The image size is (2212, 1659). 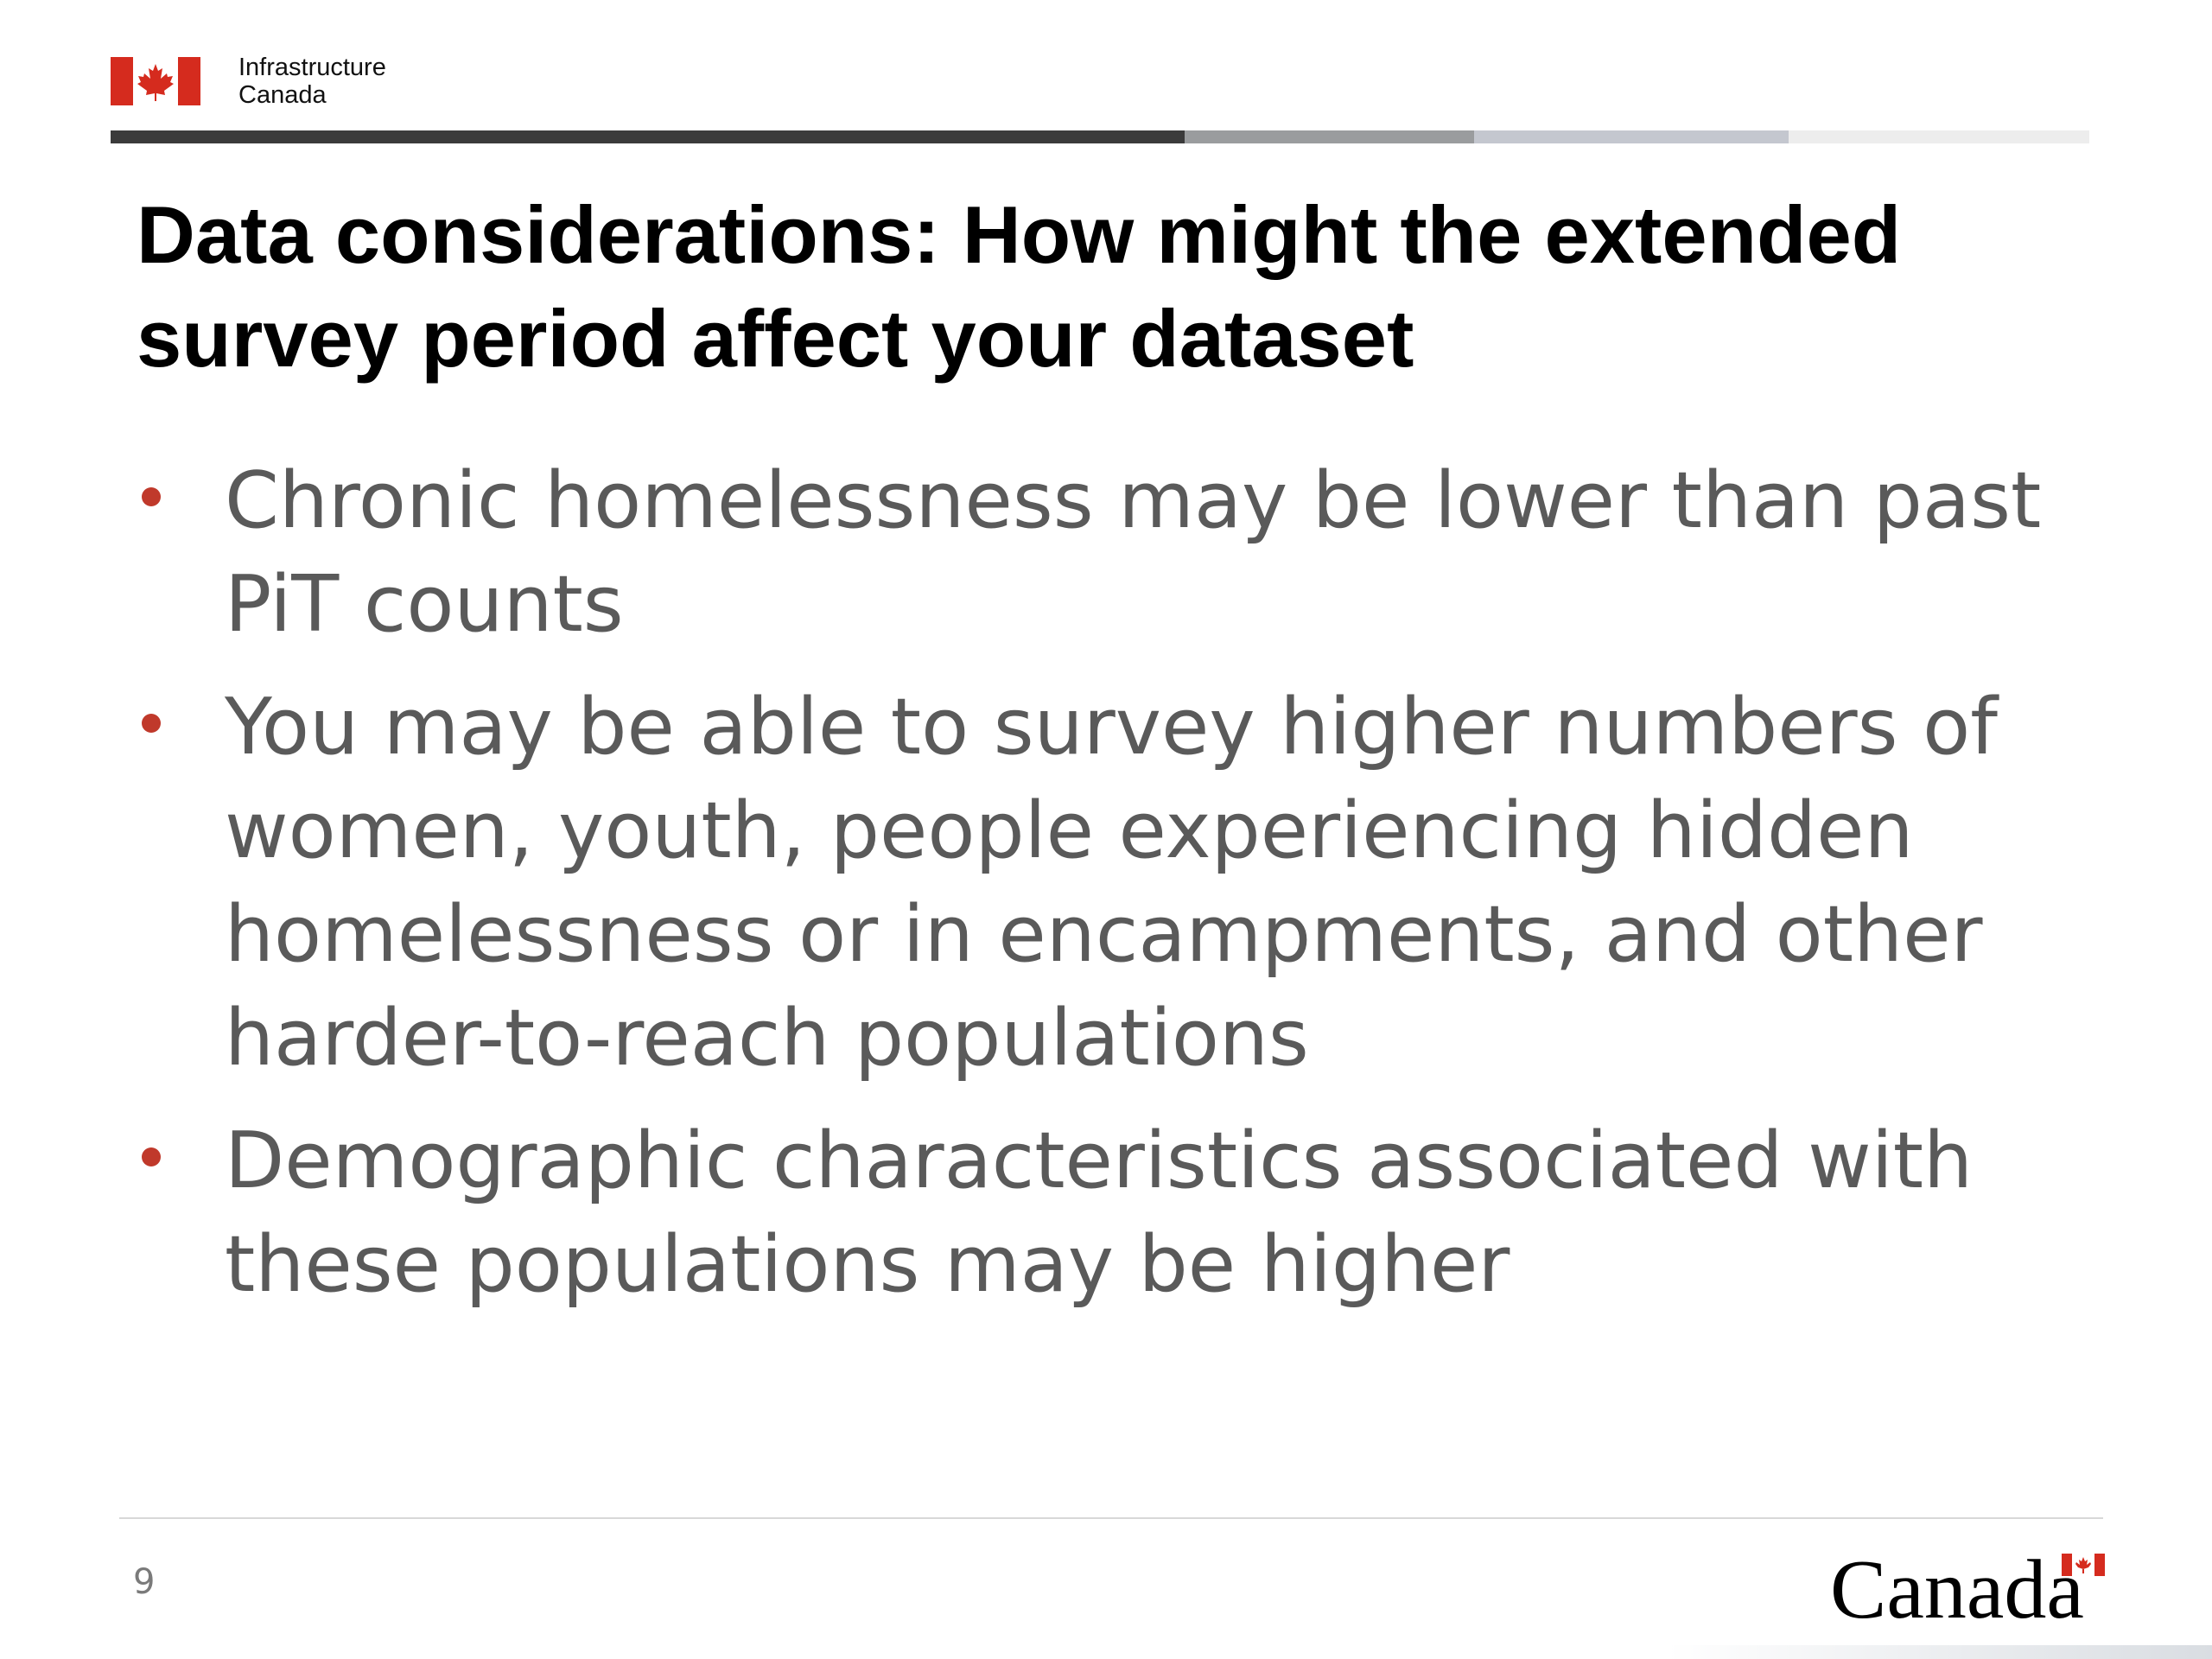 What do you see at coordinates (2083, 1565) in the screenshot?
I see `wordmark-flag-icon` at bounding box center [2083, 1565].